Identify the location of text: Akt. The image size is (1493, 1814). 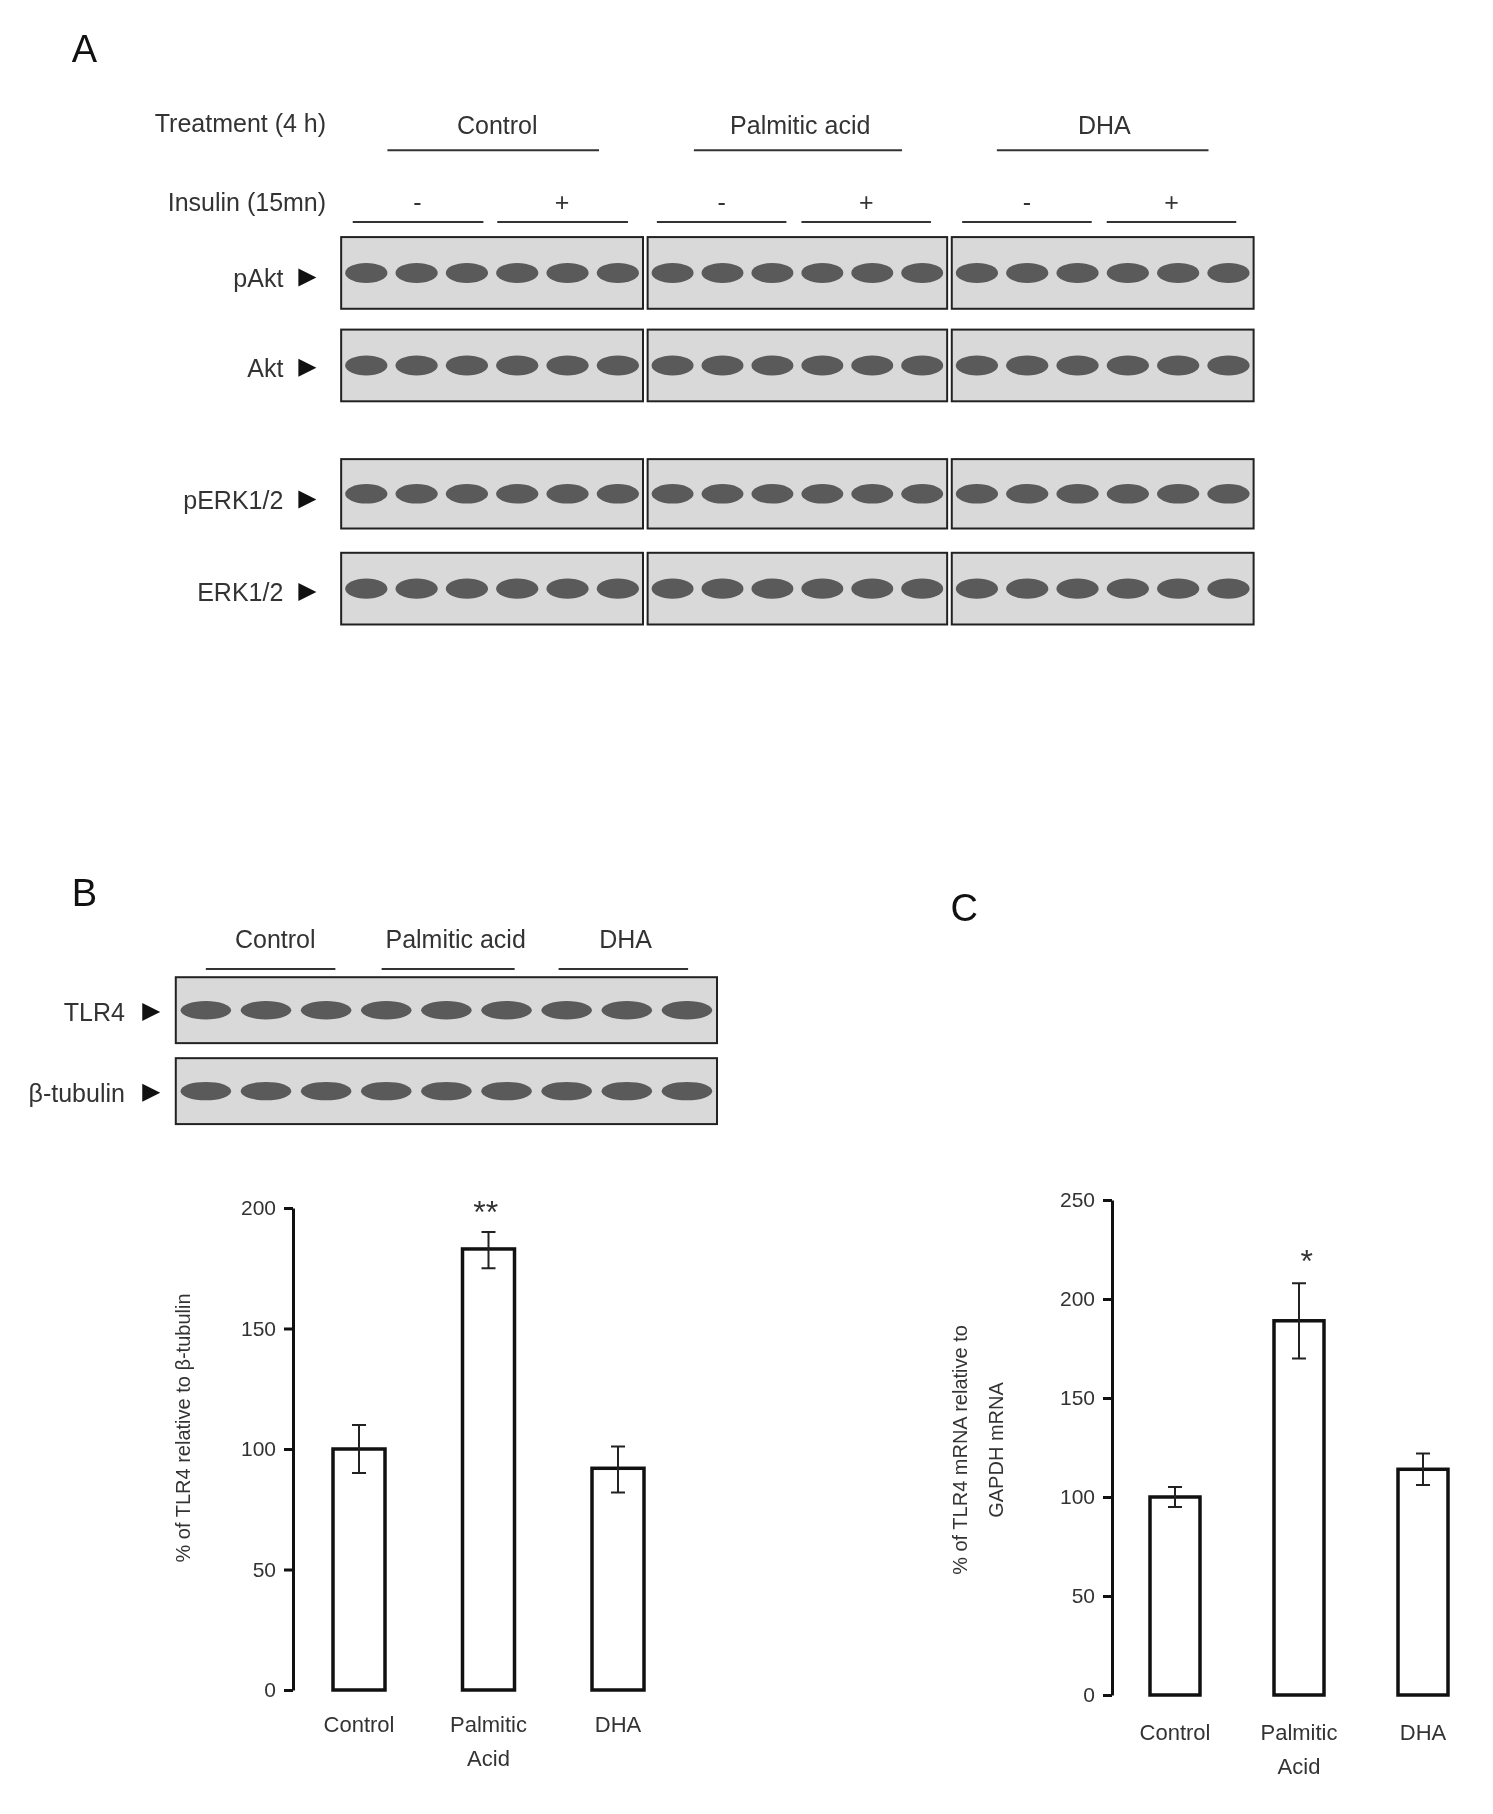
(265, 367).